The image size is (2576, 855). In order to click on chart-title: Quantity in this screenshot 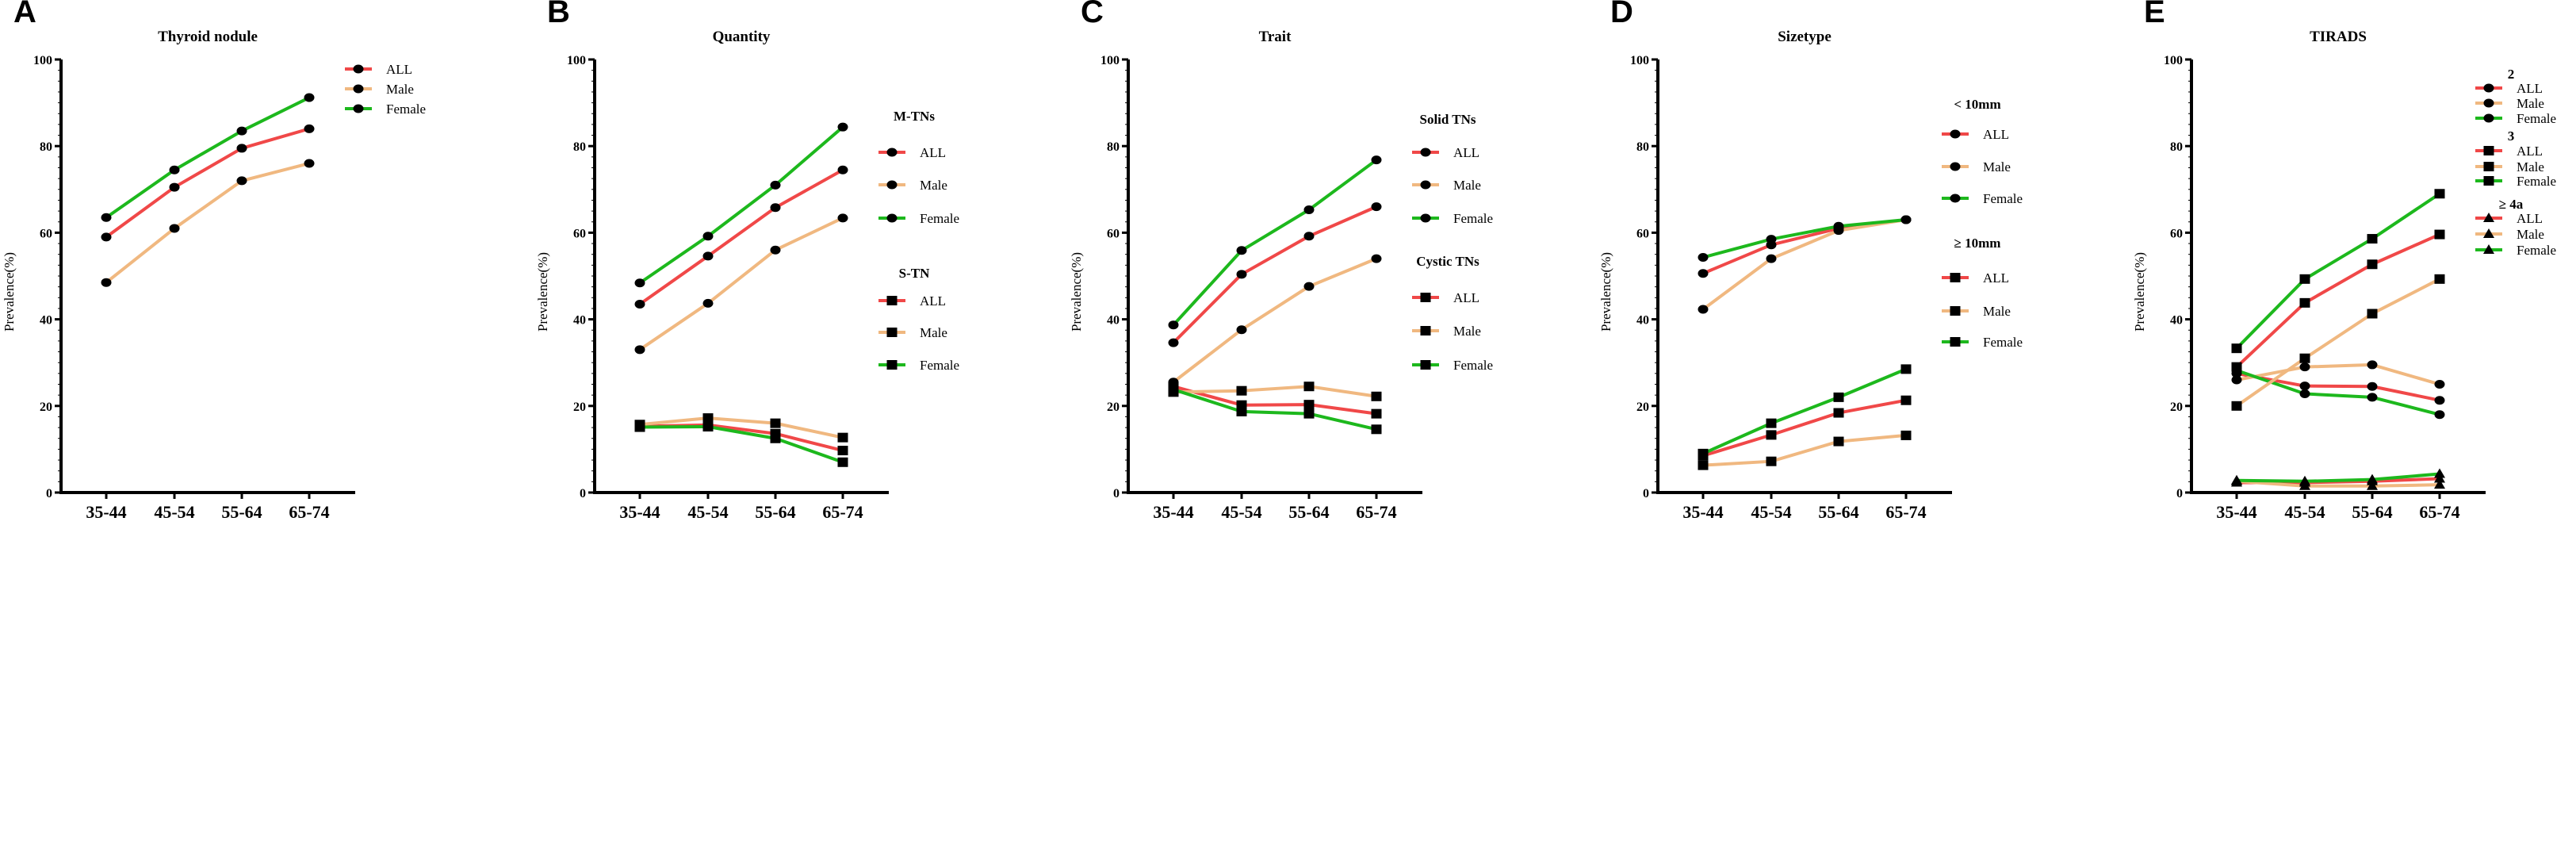, I will do `click(742, 37)`.